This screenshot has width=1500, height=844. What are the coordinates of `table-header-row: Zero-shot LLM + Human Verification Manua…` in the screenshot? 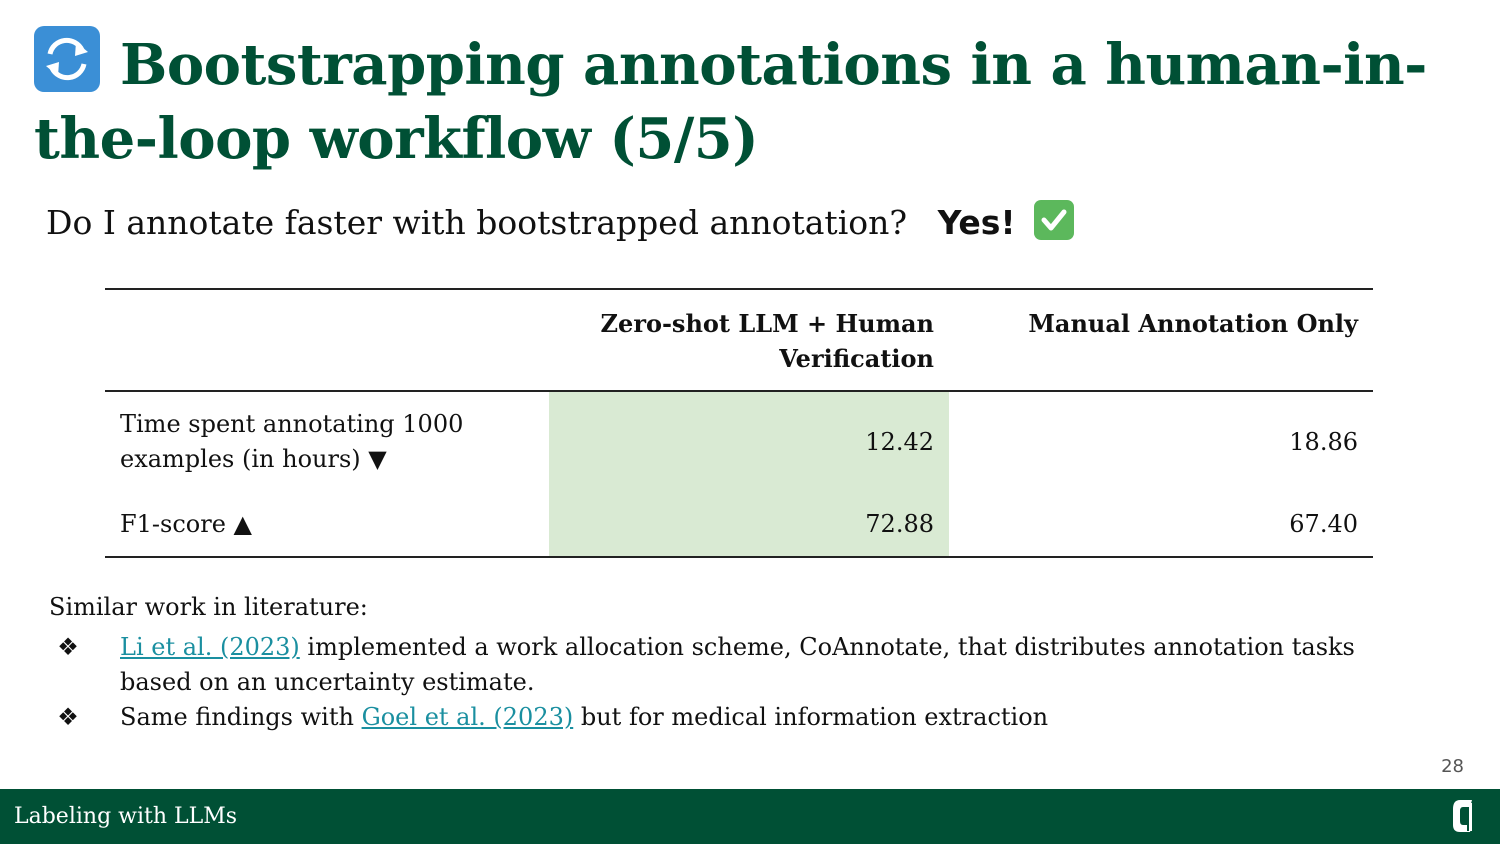 It's located at (739, 340).